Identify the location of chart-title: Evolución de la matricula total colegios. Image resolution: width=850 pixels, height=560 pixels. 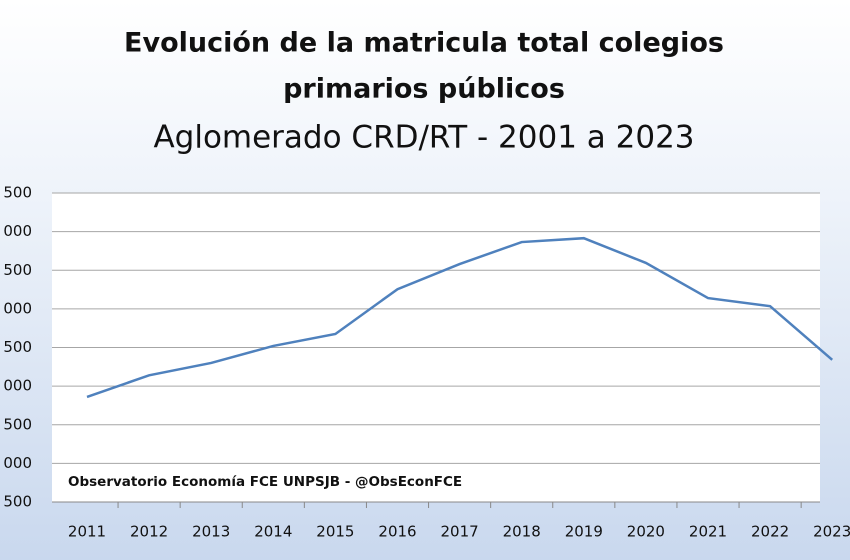
(424, 43).